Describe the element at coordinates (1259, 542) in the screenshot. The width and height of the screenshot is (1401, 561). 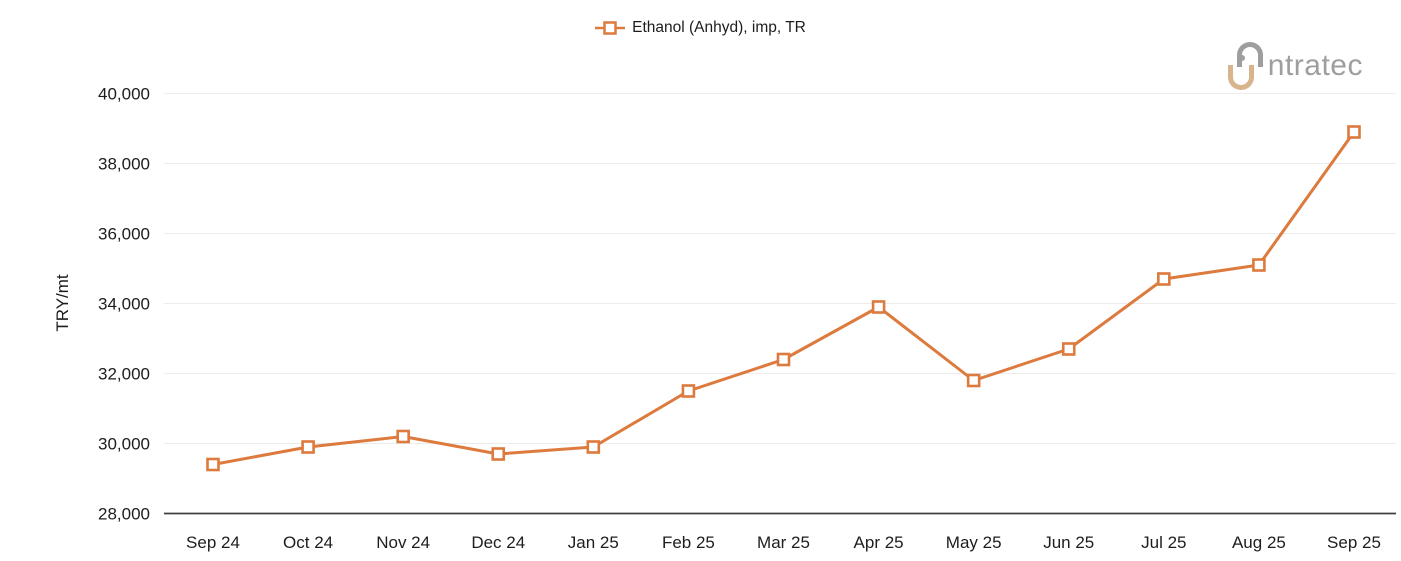
I see `x-tick-label: Aug 25` at that location.